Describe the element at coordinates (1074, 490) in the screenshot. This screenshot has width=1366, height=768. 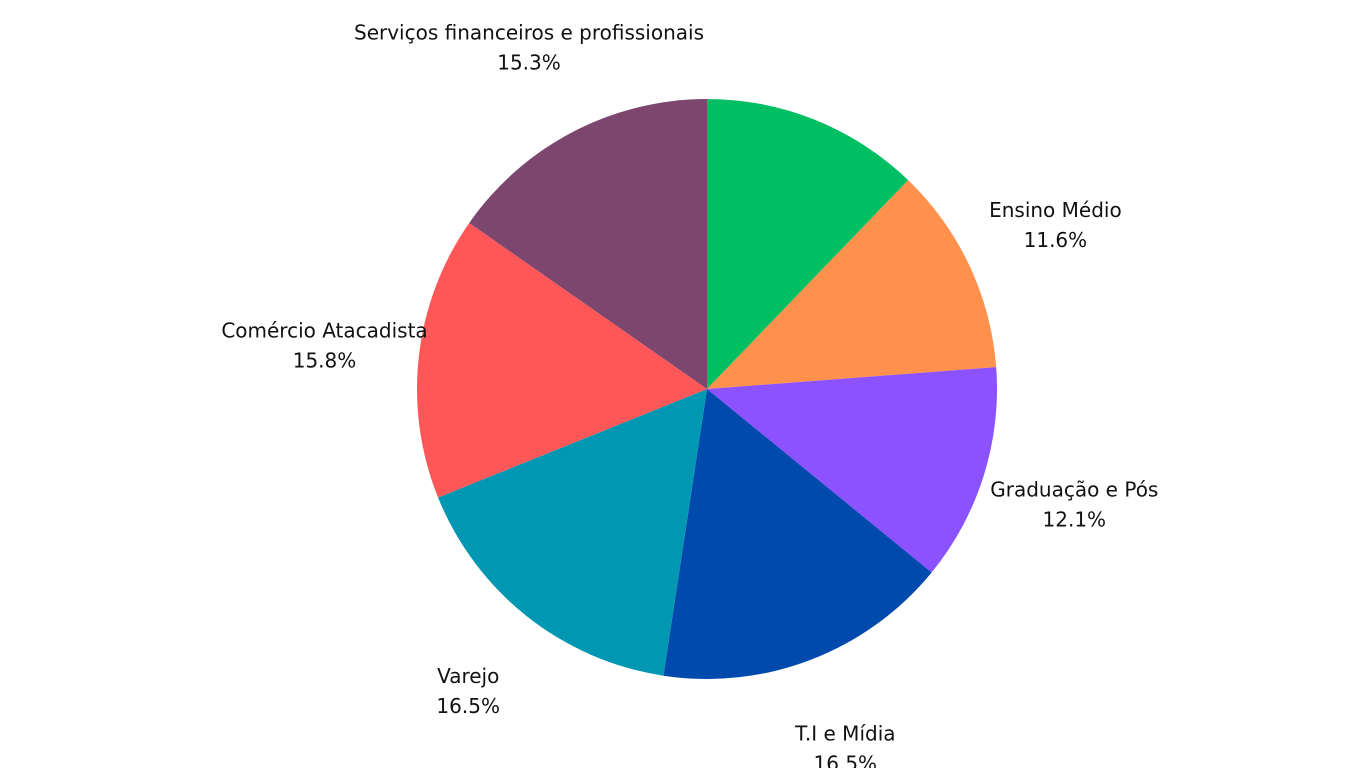
I see `slice-label: Graduação e Pós` at that location.